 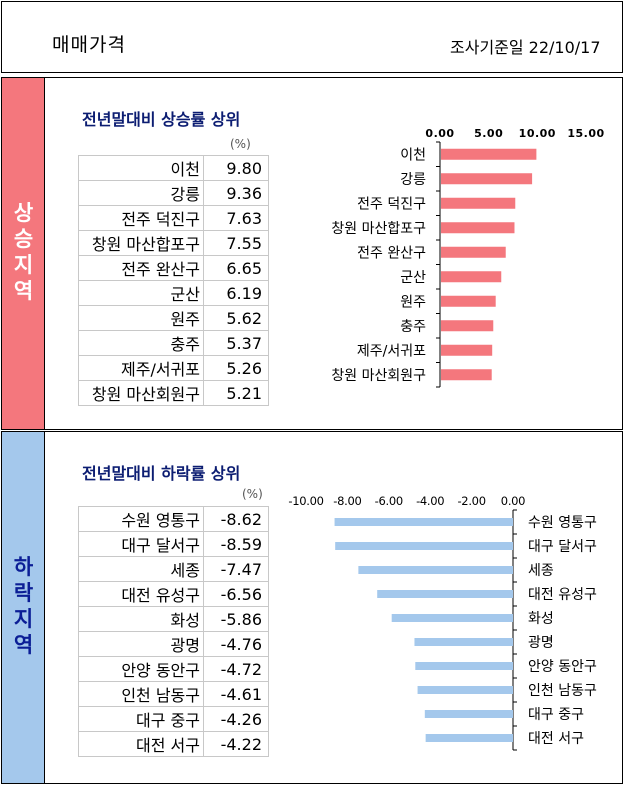 What do you see at coordinates (173, 268) in the screenshot?
I see `rise-table-row: 전주 완산구 6.65` at bounding box center [173, 268].